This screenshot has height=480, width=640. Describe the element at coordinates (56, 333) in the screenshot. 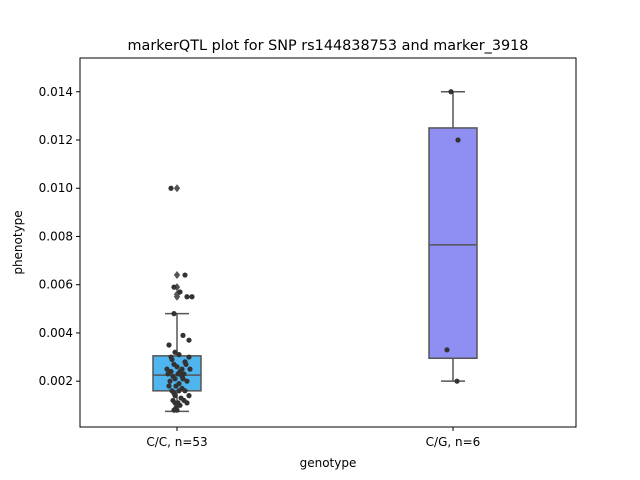

I see `y-tick-label: 0.004` at that location.